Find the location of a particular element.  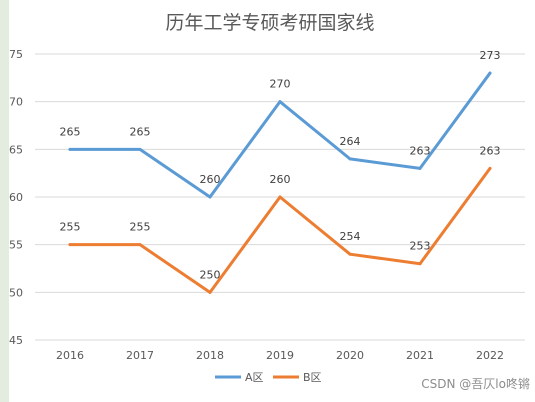

watermark: CSDN @吾仄lo咚锵 is located at coordinates (475, 383).